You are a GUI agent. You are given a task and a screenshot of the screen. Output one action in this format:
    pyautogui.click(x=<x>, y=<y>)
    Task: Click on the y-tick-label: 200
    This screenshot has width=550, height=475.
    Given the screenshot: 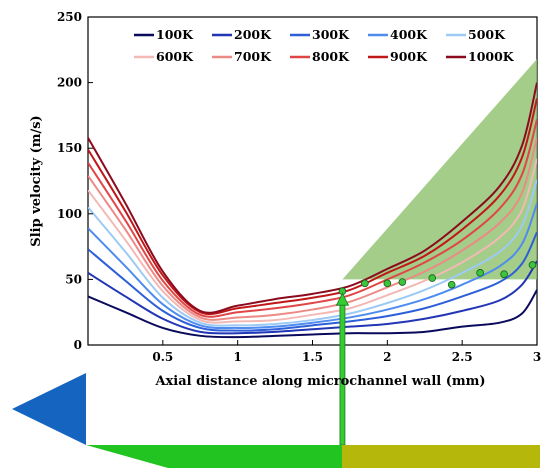 What is the action you would take?
    pyautogui.click(x=69, y=83)
    